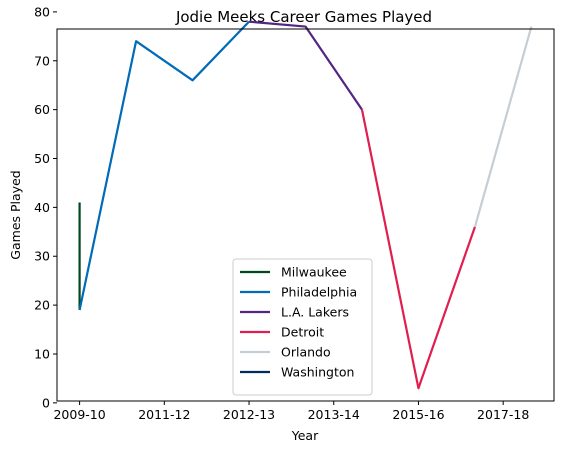 The height and width of the screenshot is (453, 566). What do you see at coordinates (306, 352) in the screenshot?
I see `legend-label-orlando: Orlando` at bounding box center [306, 352].